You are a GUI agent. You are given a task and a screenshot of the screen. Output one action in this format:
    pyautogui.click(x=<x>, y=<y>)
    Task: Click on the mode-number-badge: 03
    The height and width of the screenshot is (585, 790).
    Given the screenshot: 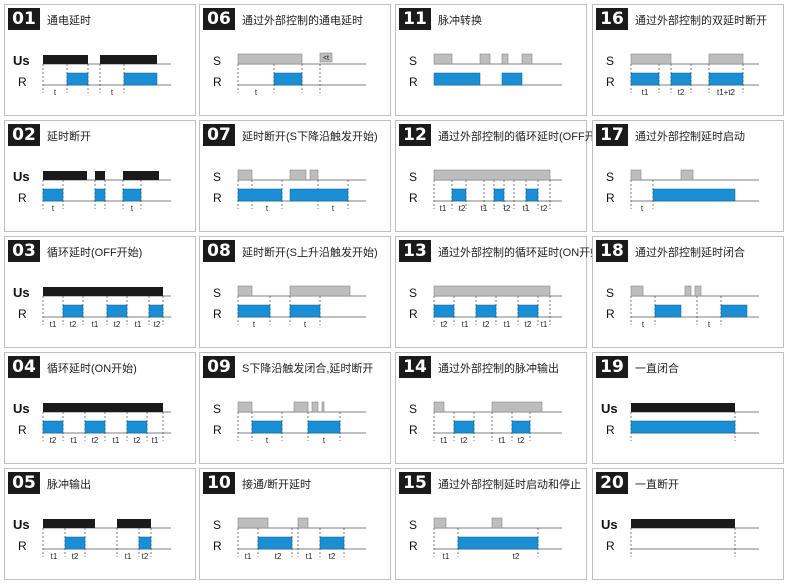 What is the action you would take?
    pyautogui.click(x=24, y=251)
    